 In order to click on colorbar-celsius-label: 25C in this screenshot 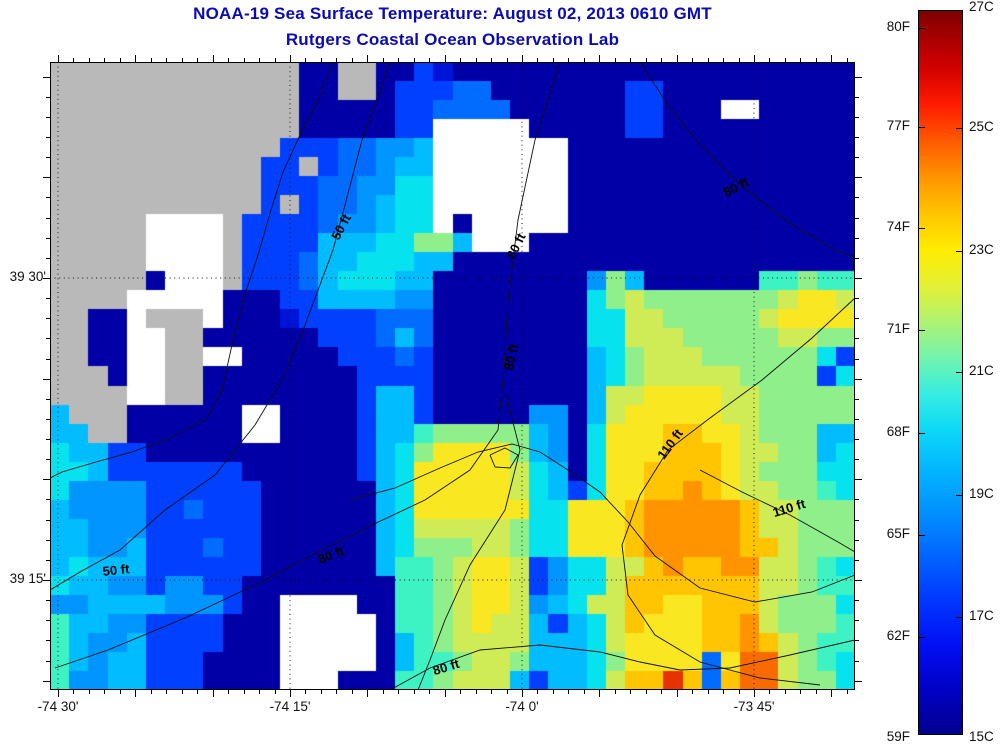, I will do `click(981, 126)`.